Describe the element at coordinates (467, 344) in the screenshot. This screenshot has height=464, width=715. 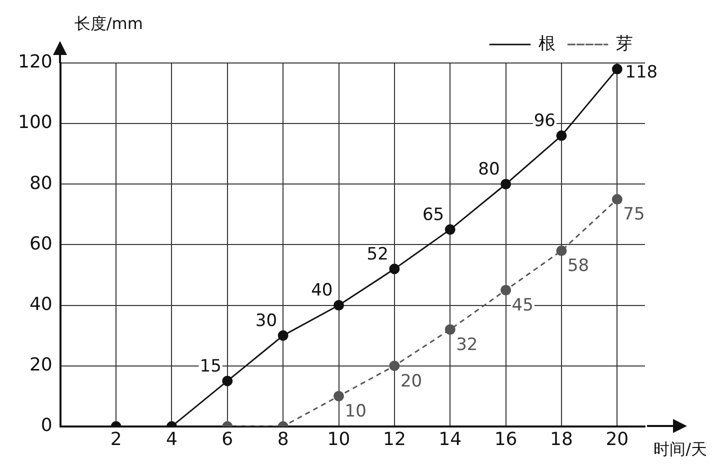
I see `data-label: 32` at that location.